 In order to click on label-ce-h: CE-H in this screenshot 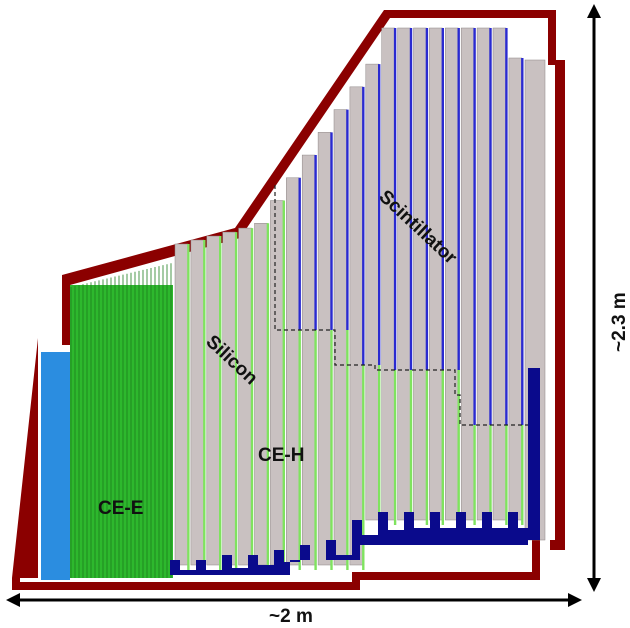, I will do `click(281, 455)`.